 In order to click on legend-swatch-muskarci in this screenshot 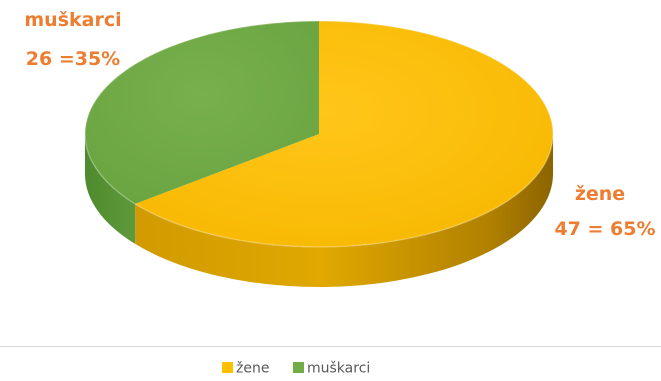, I will do `click(298, 367)`.